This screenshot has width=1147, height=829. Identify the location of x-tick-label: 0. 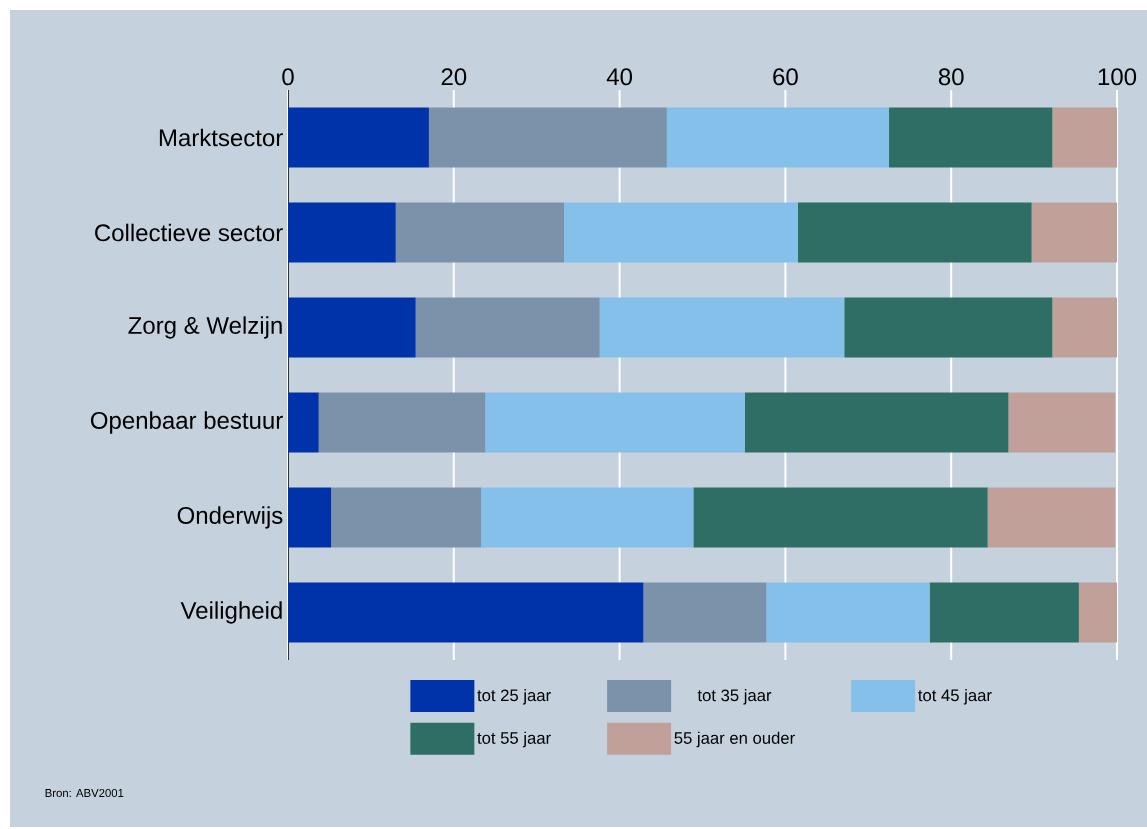
(288, 77).